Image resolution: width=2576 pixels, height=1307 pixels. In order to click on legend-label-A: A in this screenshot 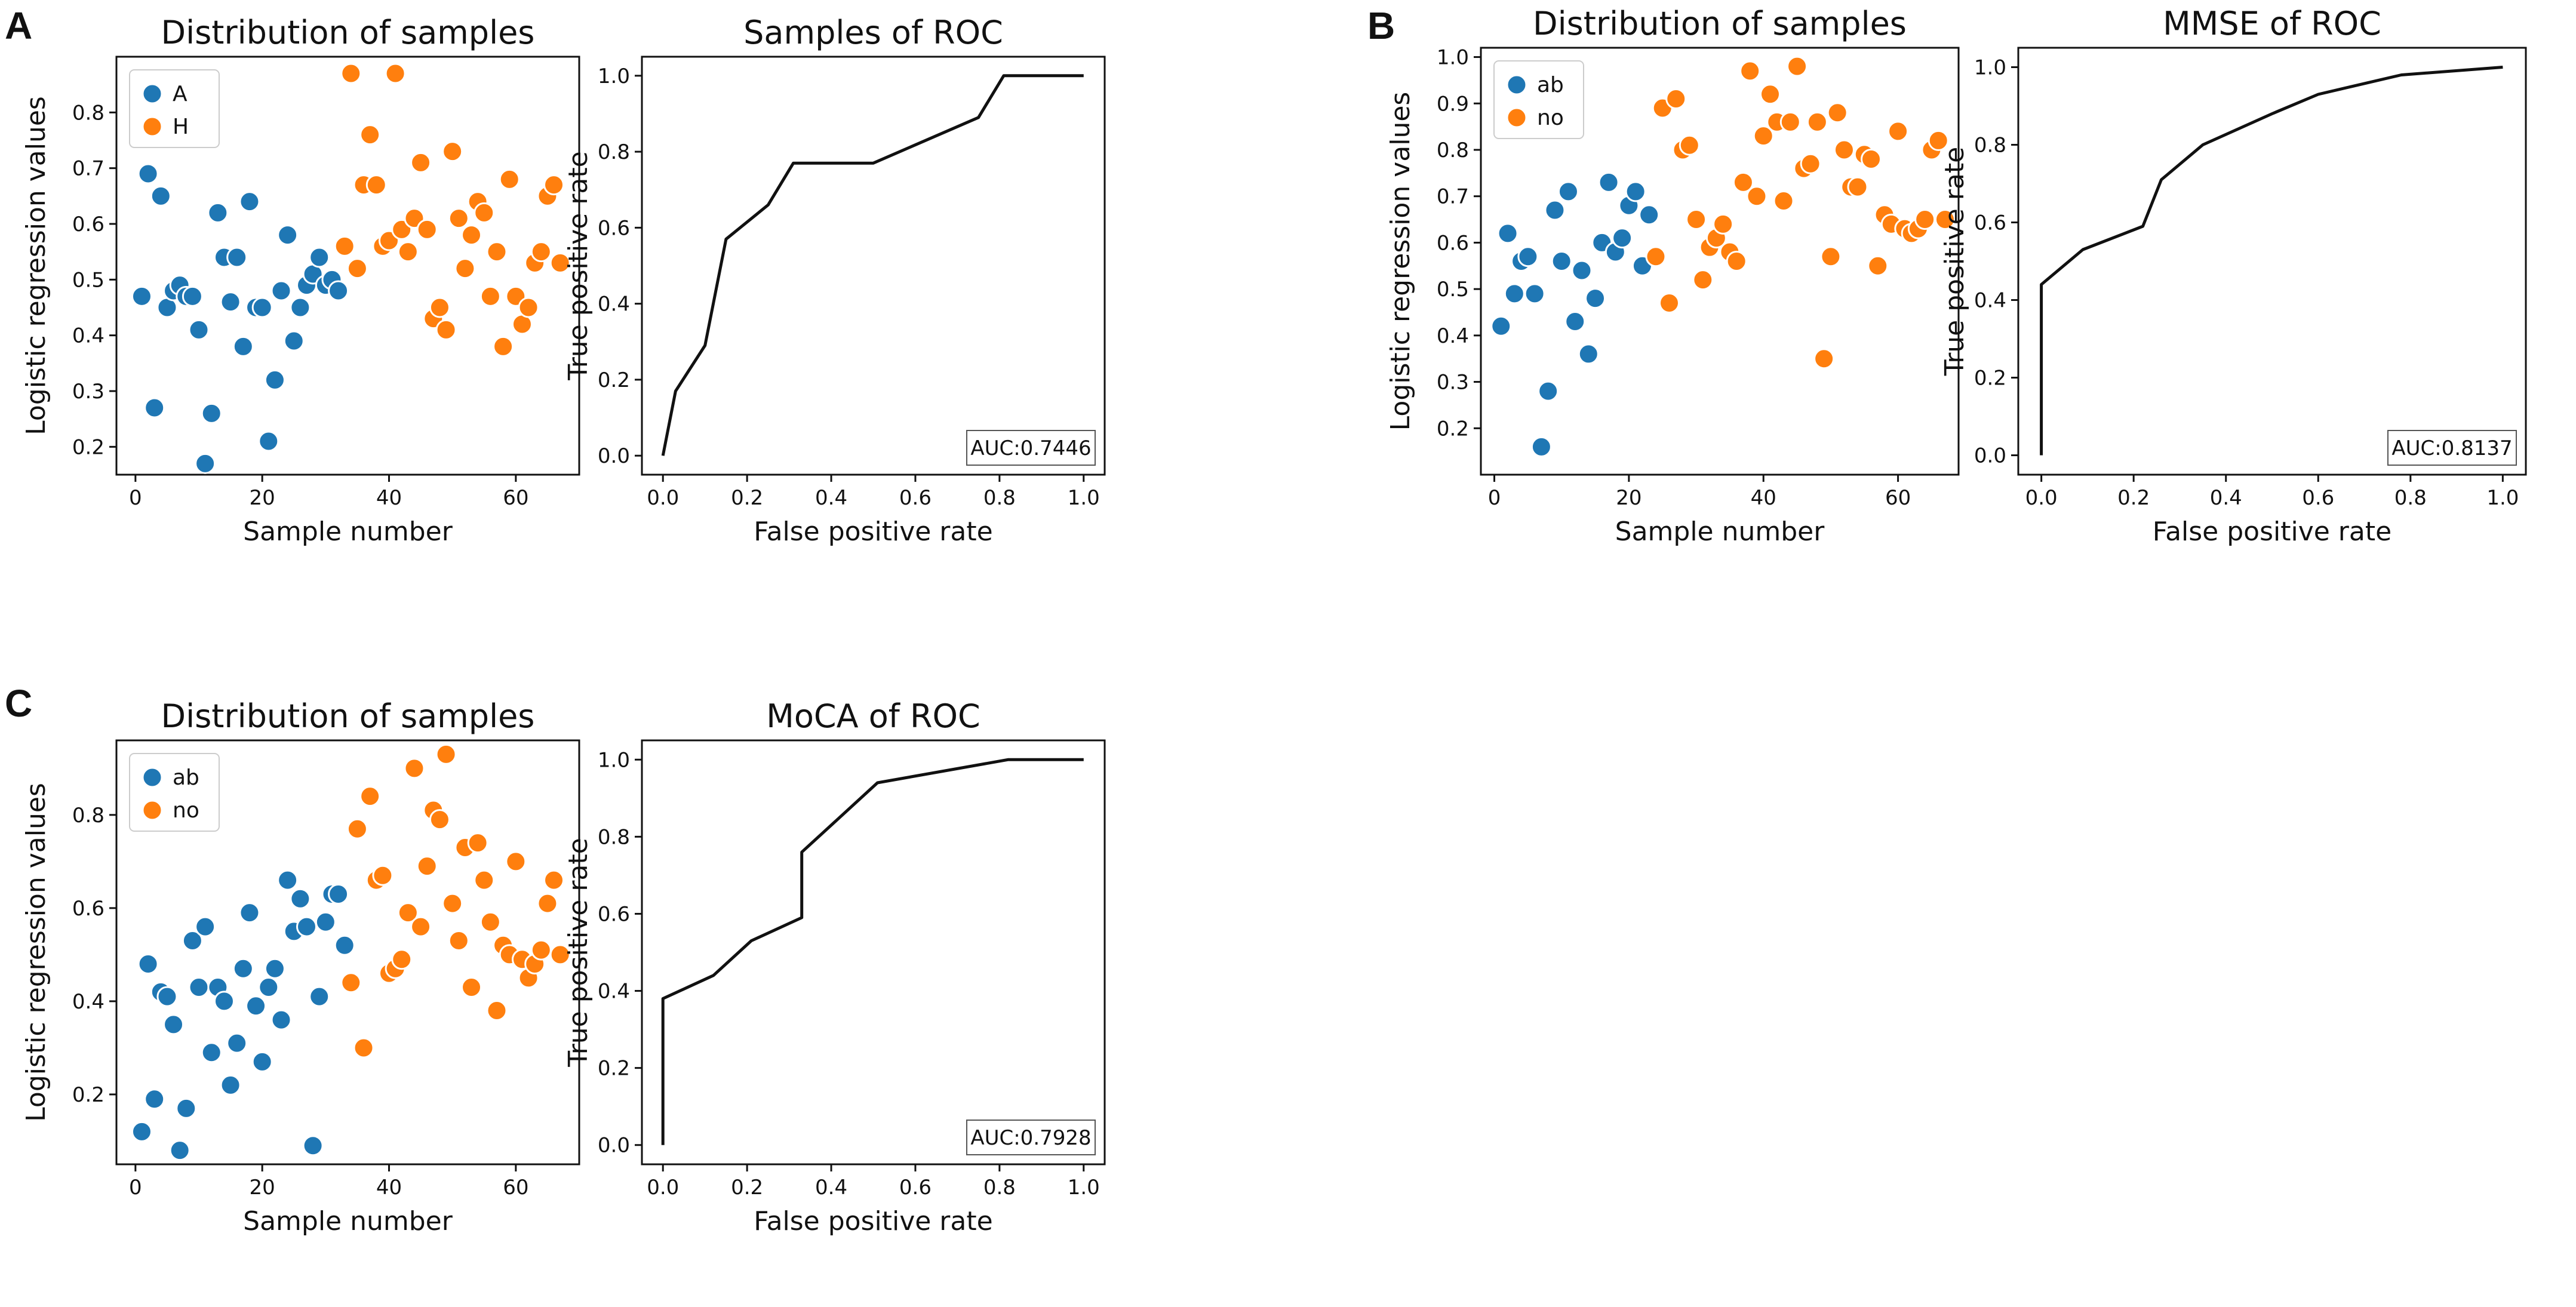, I will do `click(180, 94)`.